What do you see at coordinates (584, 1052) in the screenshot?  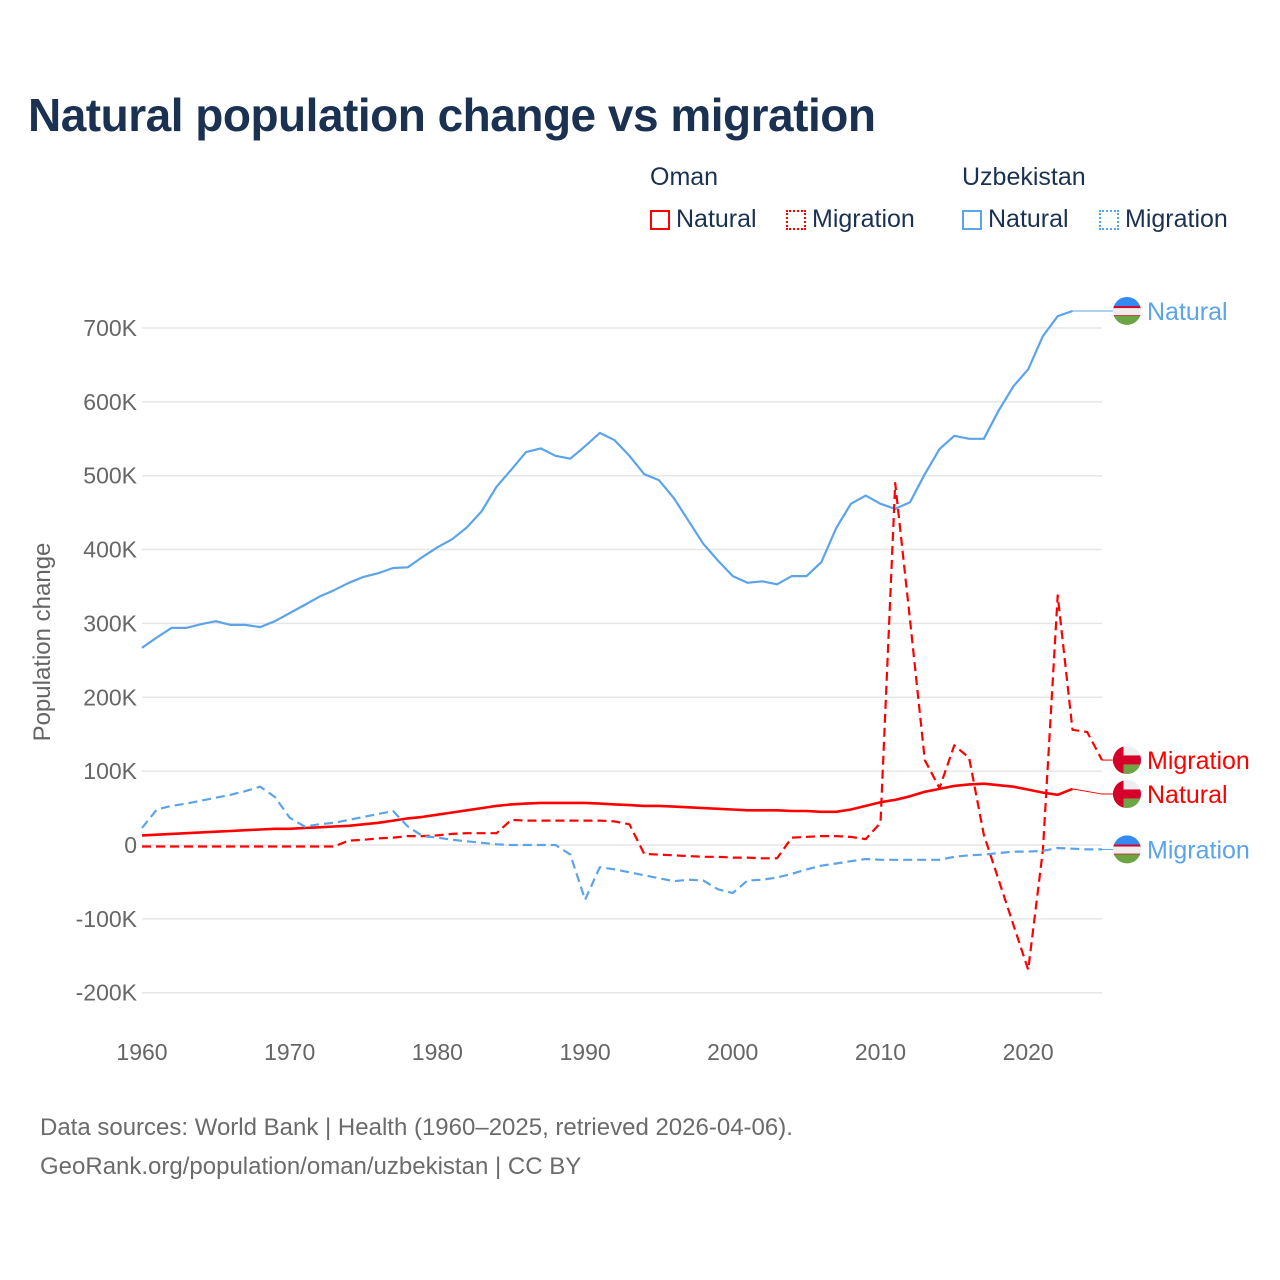 I see `x-tick-label: 1990` at bounding box center [584, 1052].